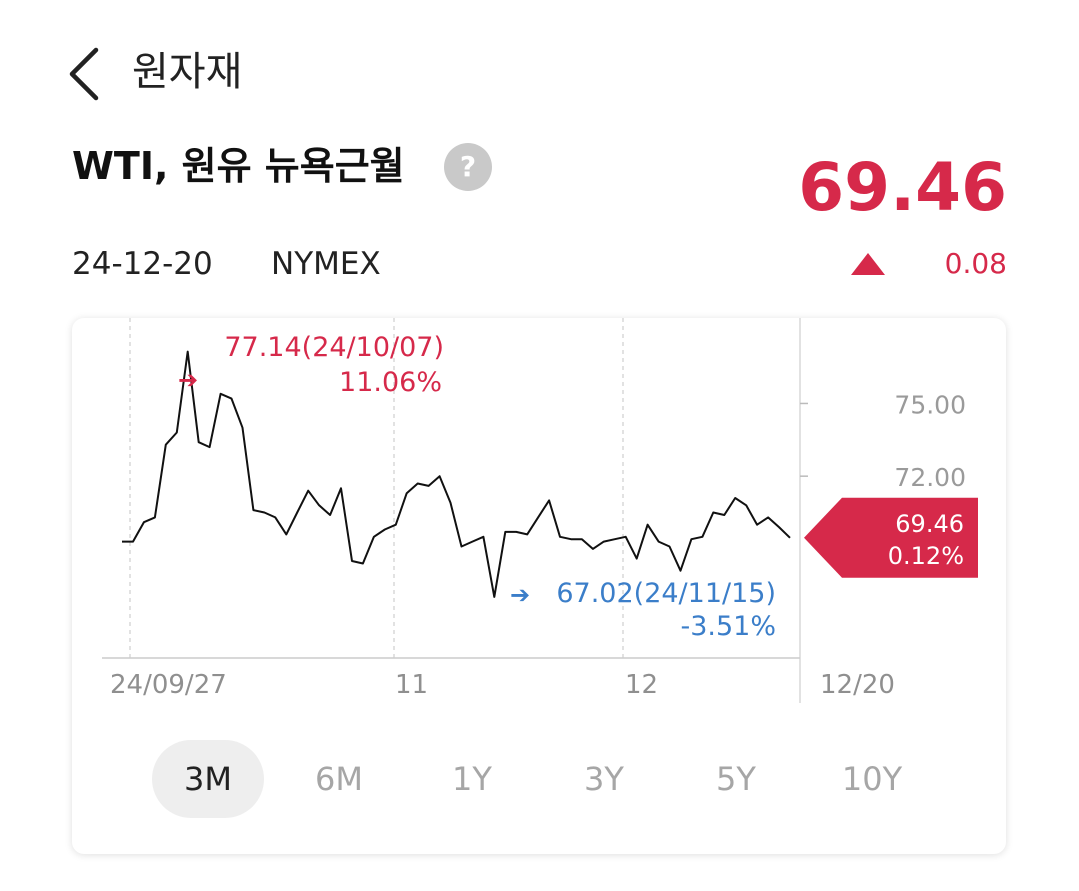  Describe the element at coordinates (926, 556) in the screenshot. I see `current-price-tag-pct: 0.12%` at that location.